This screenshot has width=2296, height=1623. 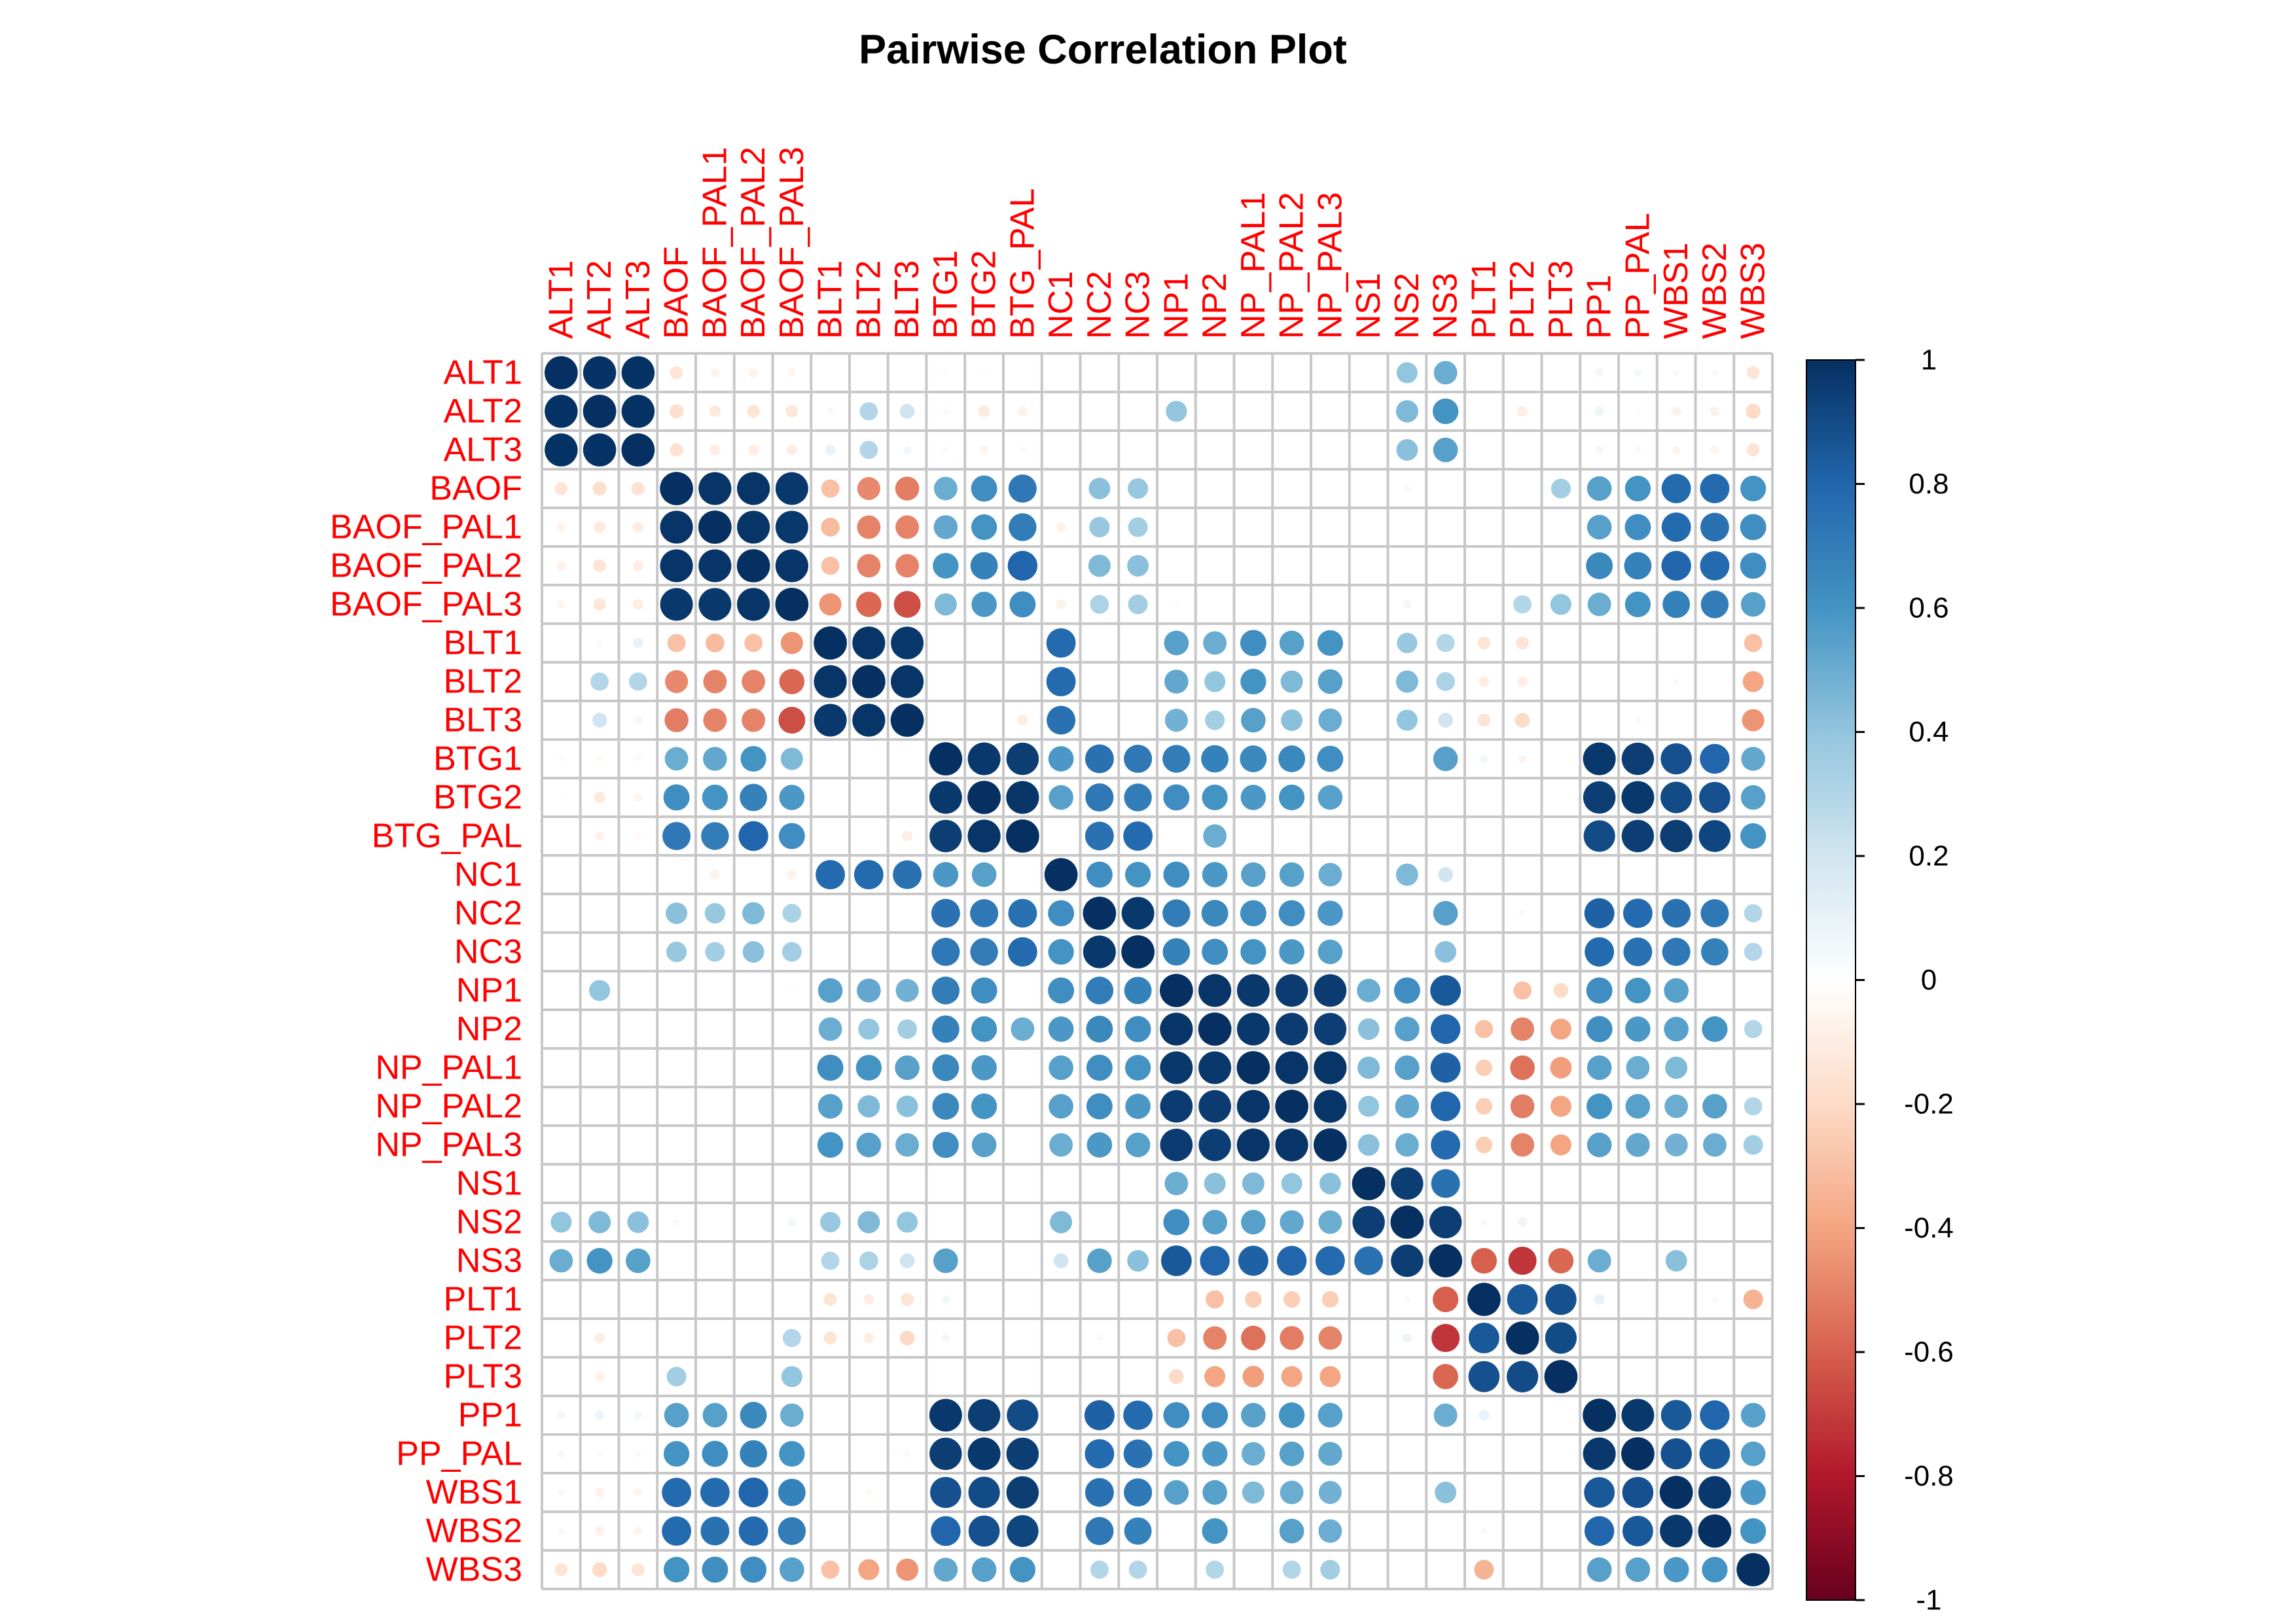 I want to click on corr-NP_PAL2-NP_PAL2, so click(x=1291, y=1106).